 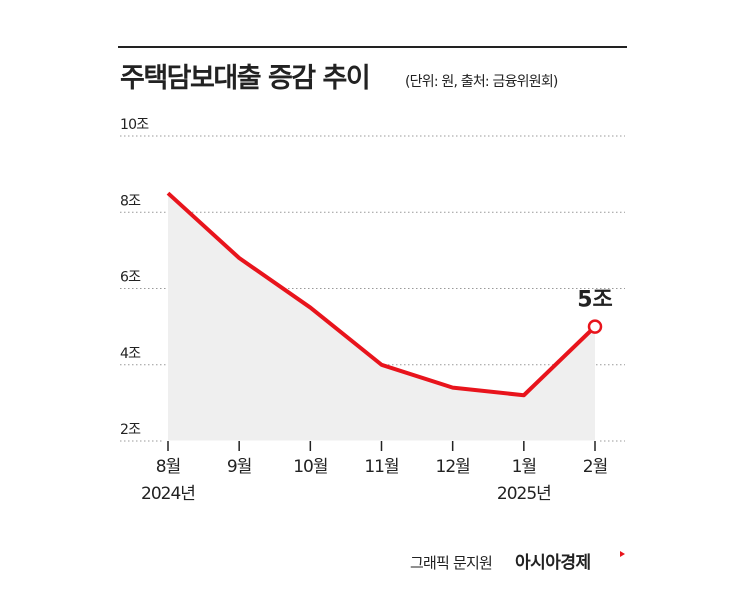 I want to click on y-tick-label: 10조, so click(x=134, y=125).